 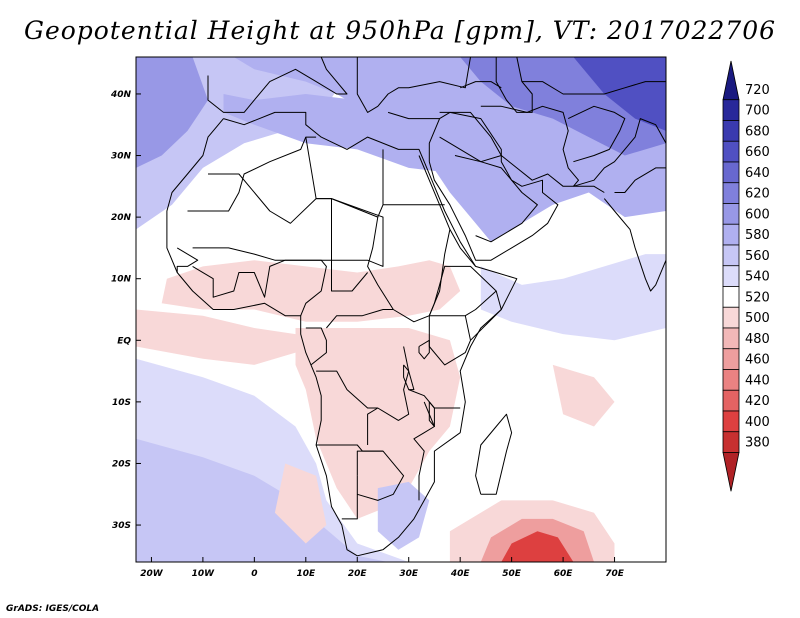 What do you see at coordinates (757, 318) in the screenshot?
I see `colorbar-label: 500` at bounding box center [757, 318].